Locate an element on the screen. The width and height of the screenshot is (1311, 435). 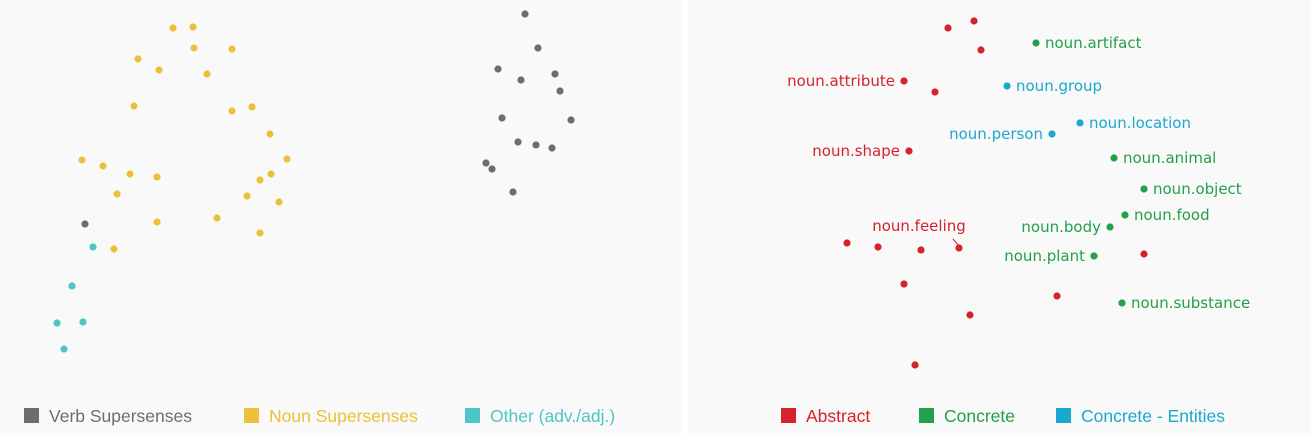
point-label-noun-substance: noun.substance is located at coordinates (1190, 303).